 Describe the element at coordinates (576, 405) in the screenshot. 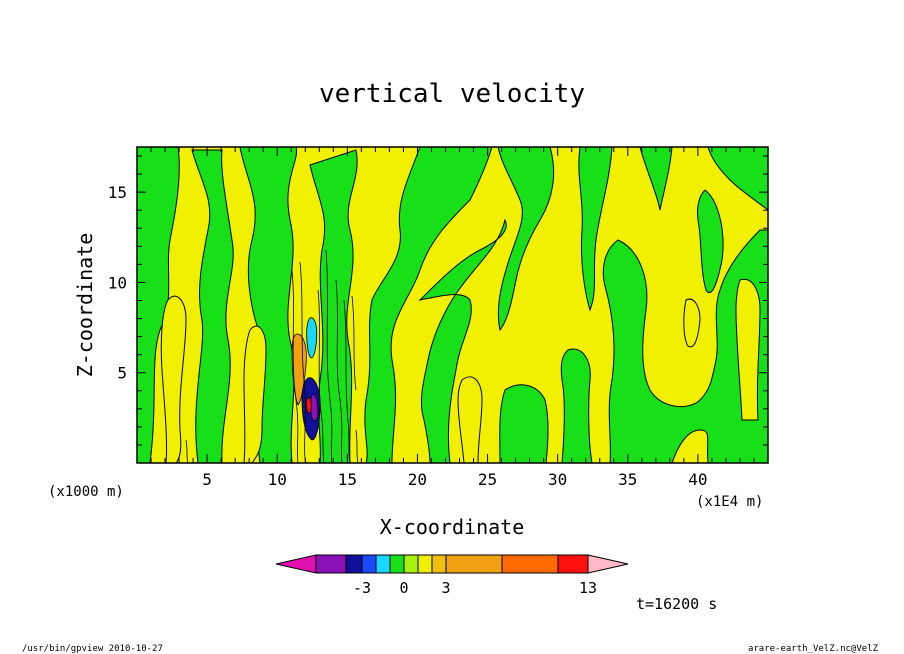

I see `green-region-i` at that location.